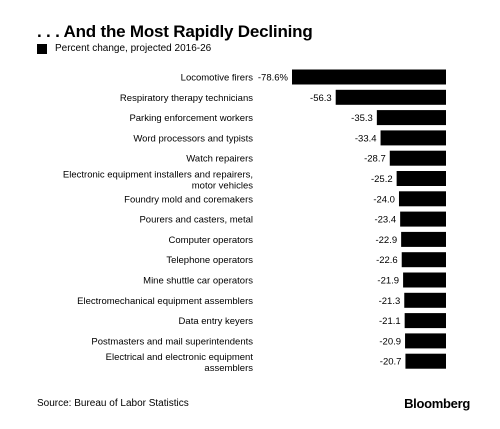  What do you see at coordinates (209, 260) in the screenshot?
I see `category-label-9: Telephone operators` at bounding box center [209, 260].